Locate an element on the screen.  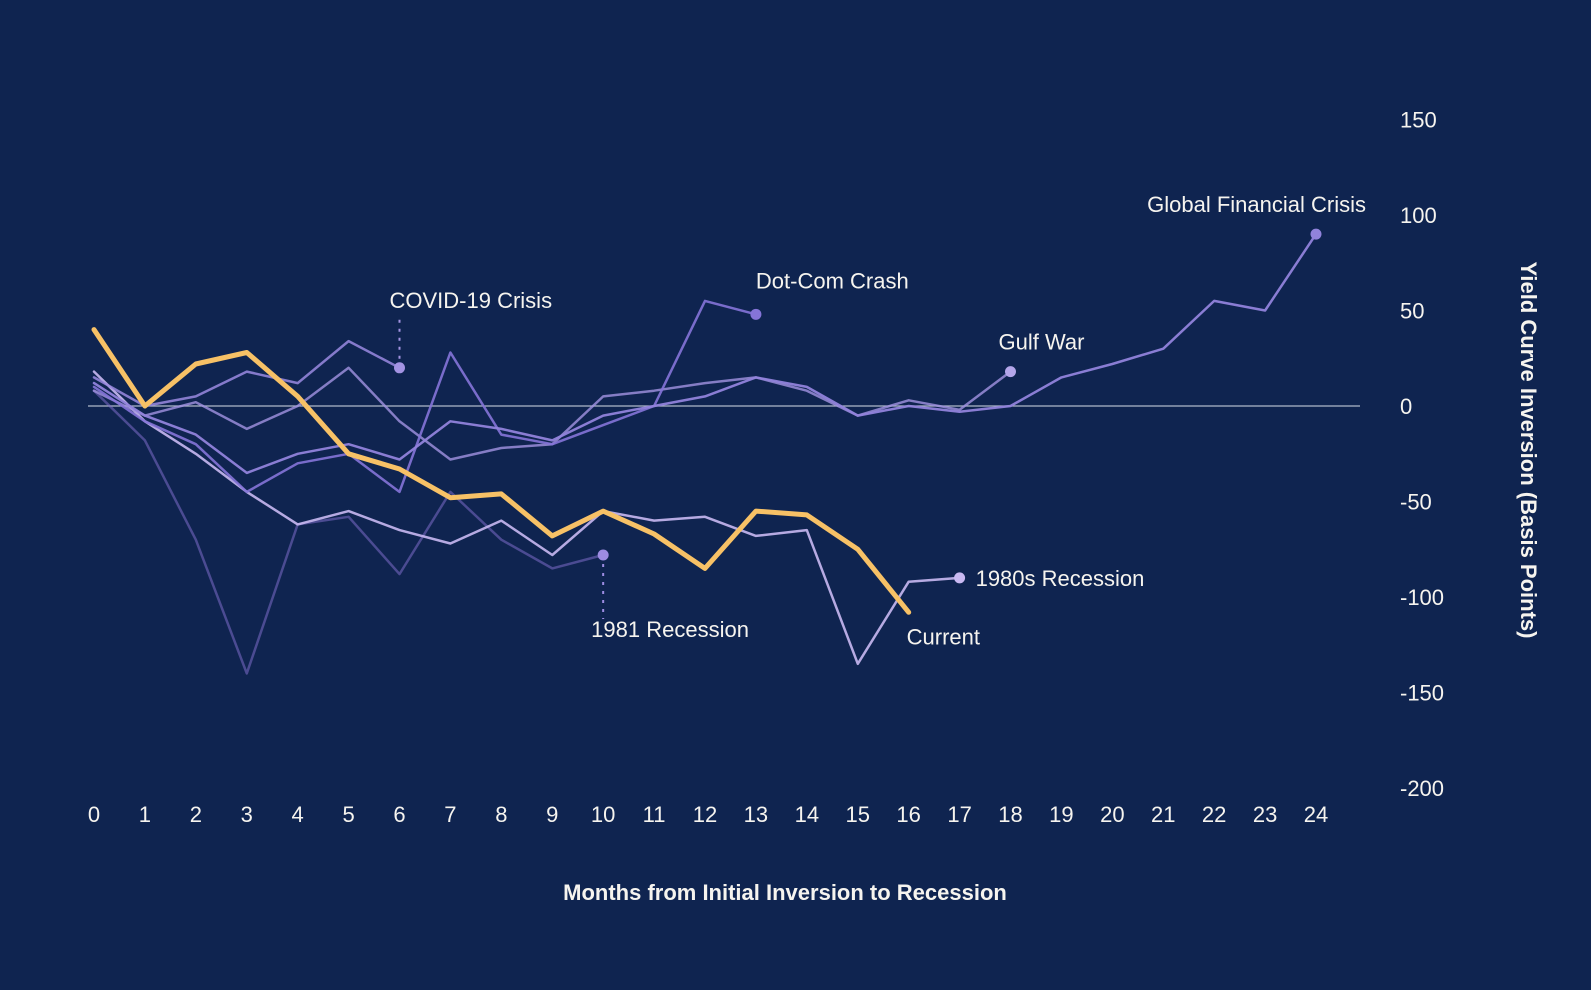
x-tick-label: 1 is located at coordinates (145, 814).